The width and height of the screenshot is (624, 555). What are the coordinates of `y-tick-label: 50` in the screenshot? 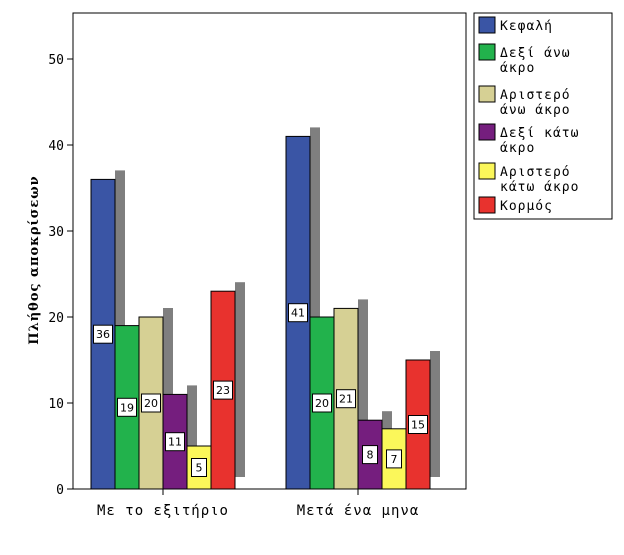 It's located at (56, 60).